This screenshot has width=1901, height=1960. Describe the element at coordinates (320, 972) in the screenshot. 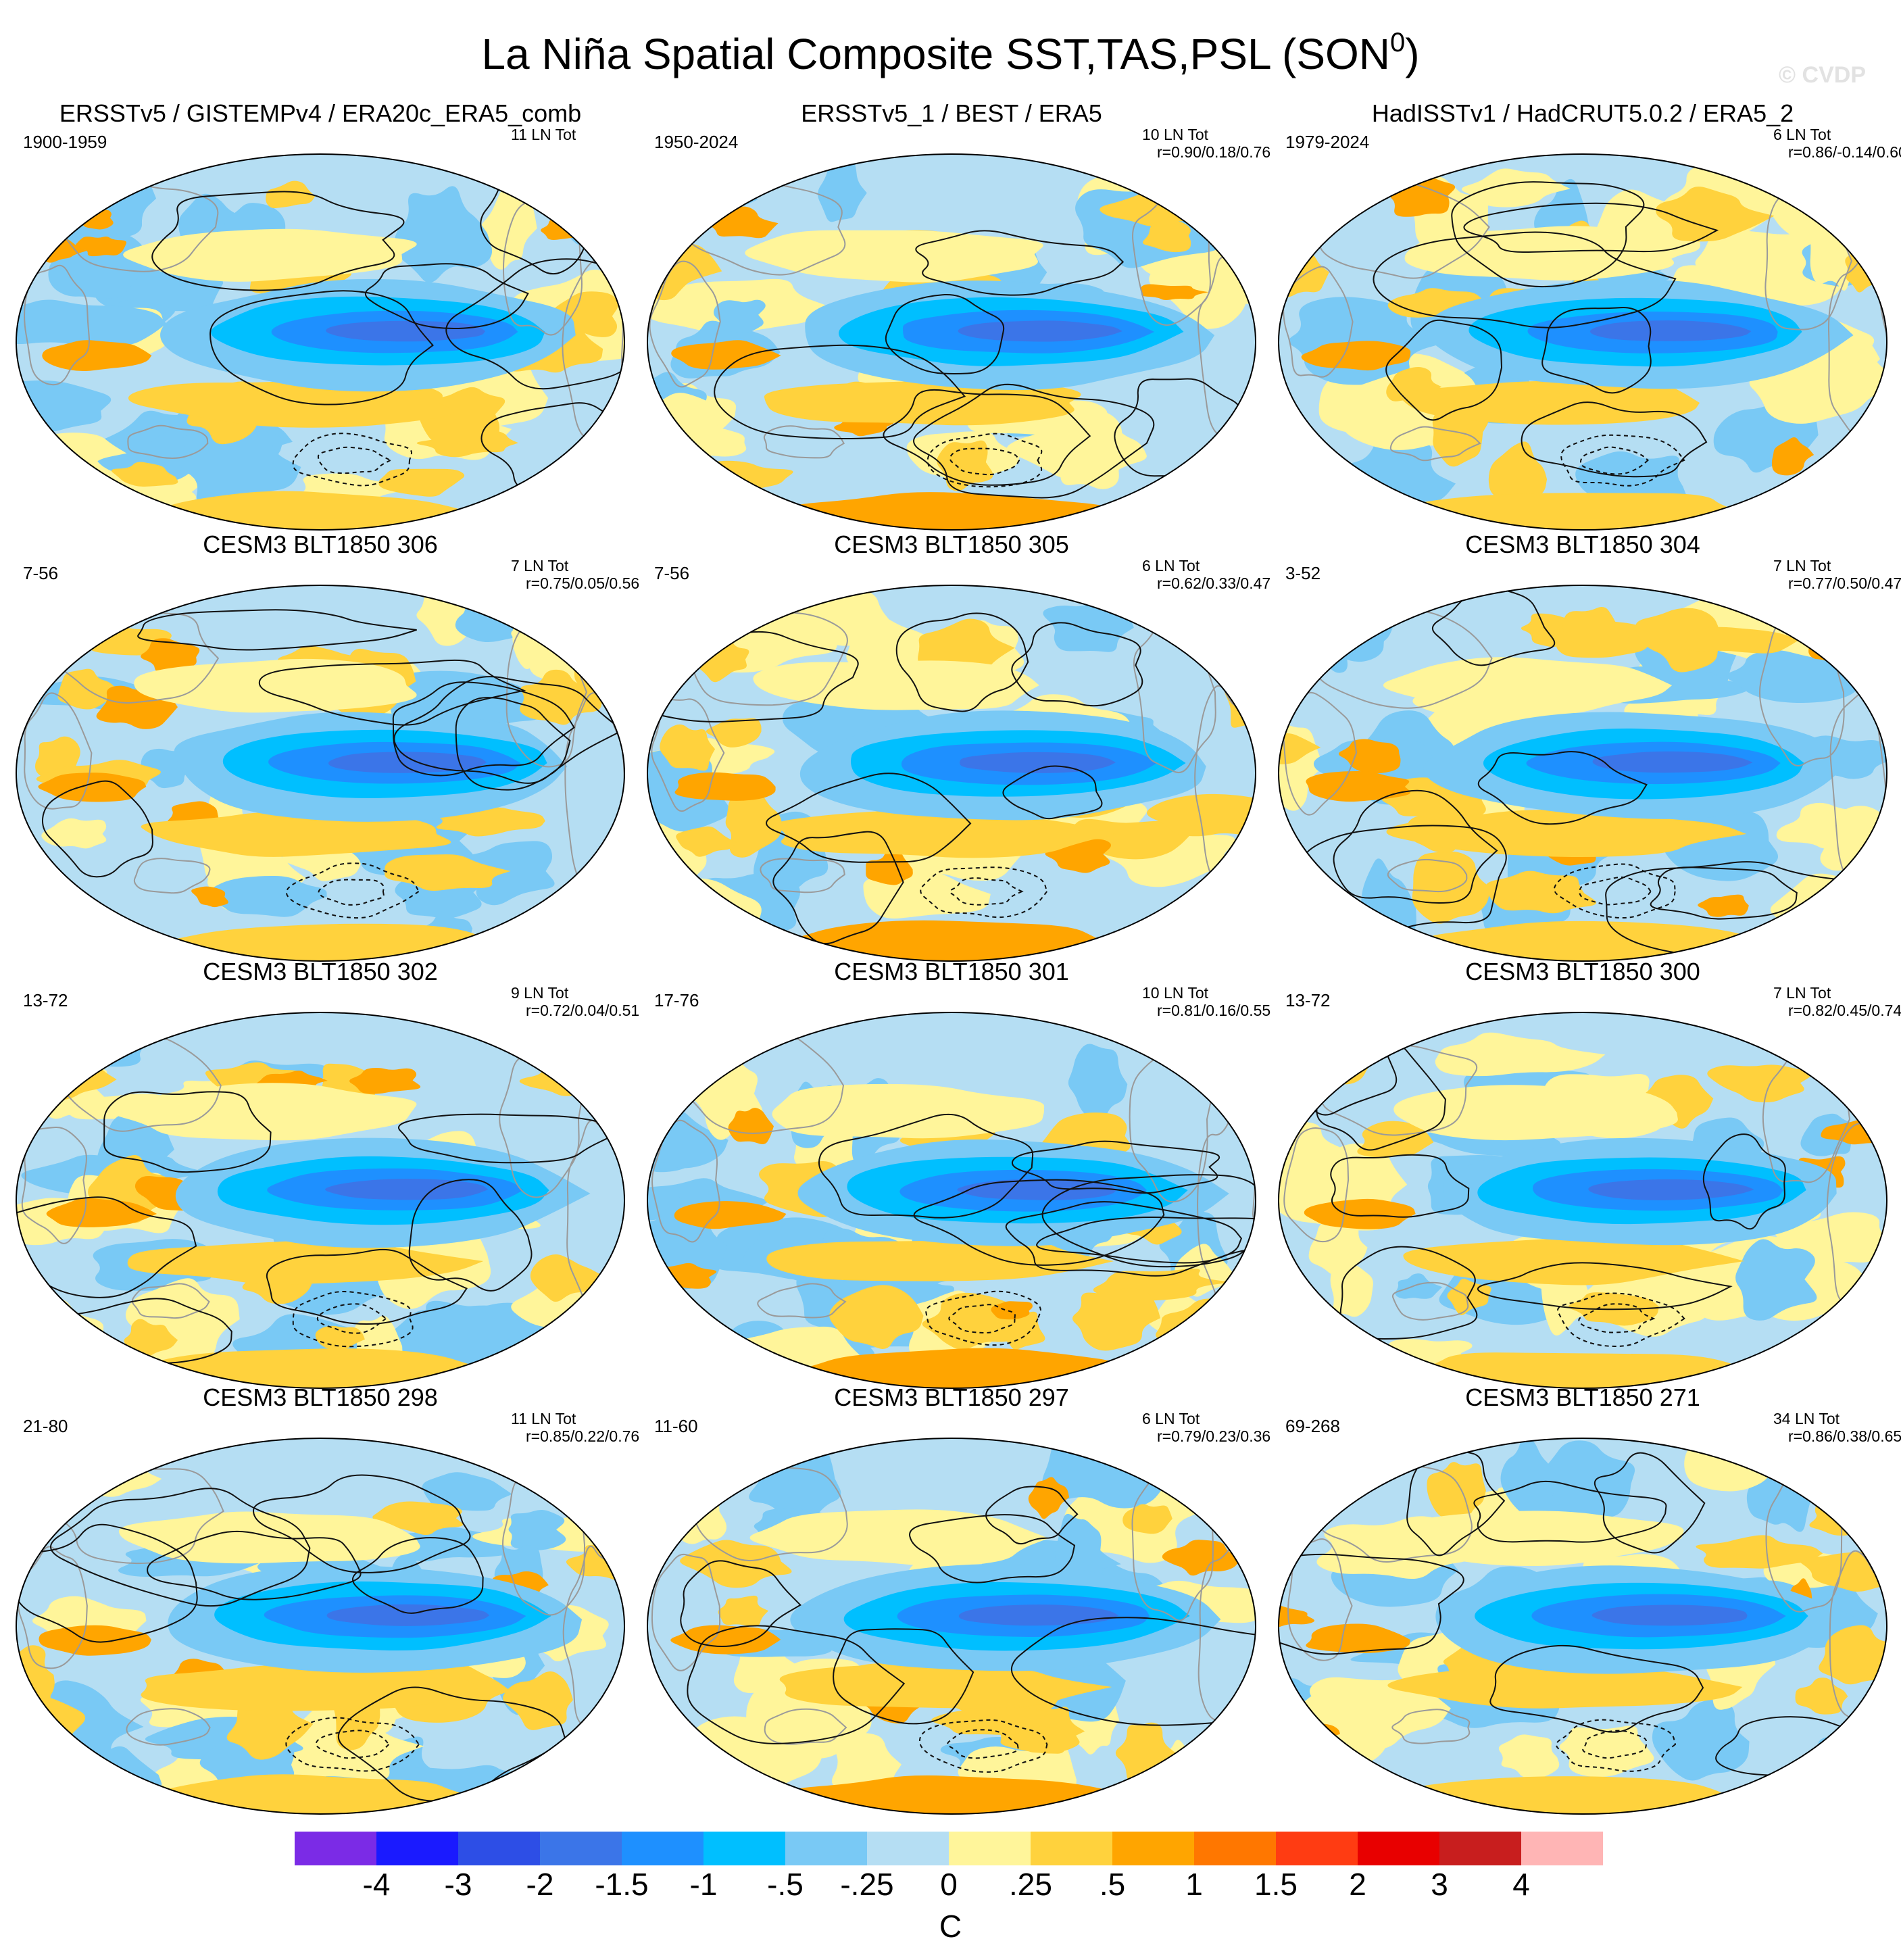

I see `panel-title: CESM3 BLT1850 302` at that location.